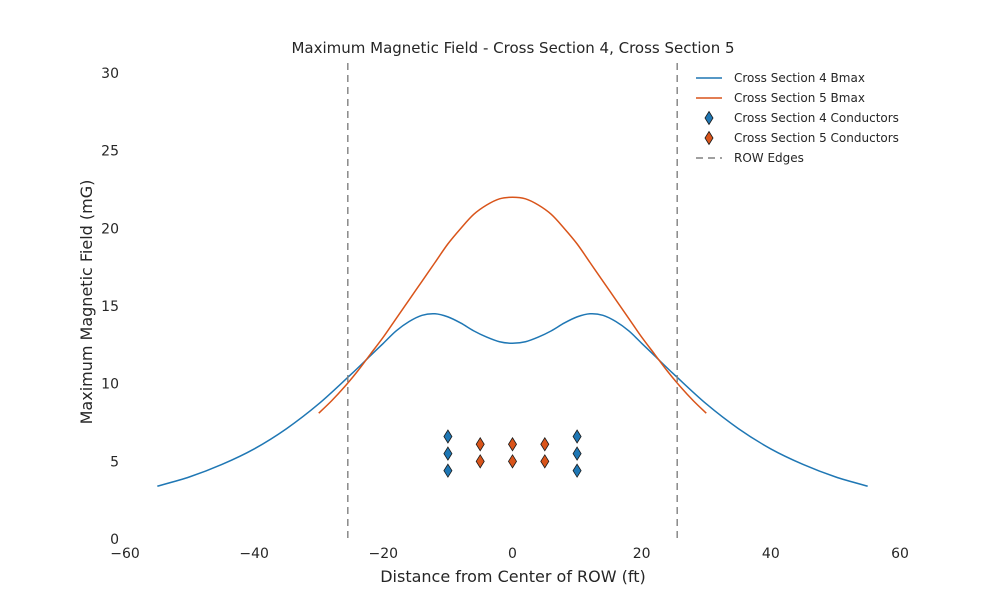  What do you see at coordinates (709, 118) in the screenshot?
I see `legend-swatch-cross-section-4-conductors` at bounding box center [709, 118].